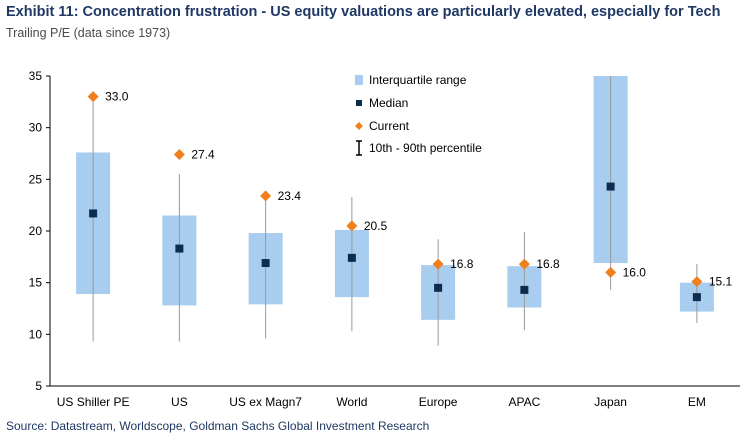 This screenshot has height=442, width=751. Describe the element at coordinates (117, 97) in the screenshot. I see `current-value-label: 33.0` at that location.